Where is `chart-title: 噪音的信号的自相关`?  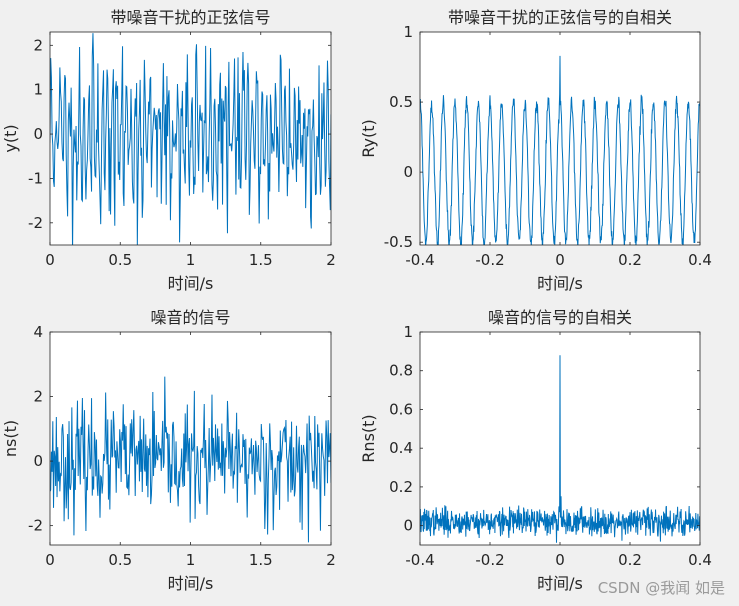 chart-title: 噪音的信号的自相关 is located at coordinates (560, 317).